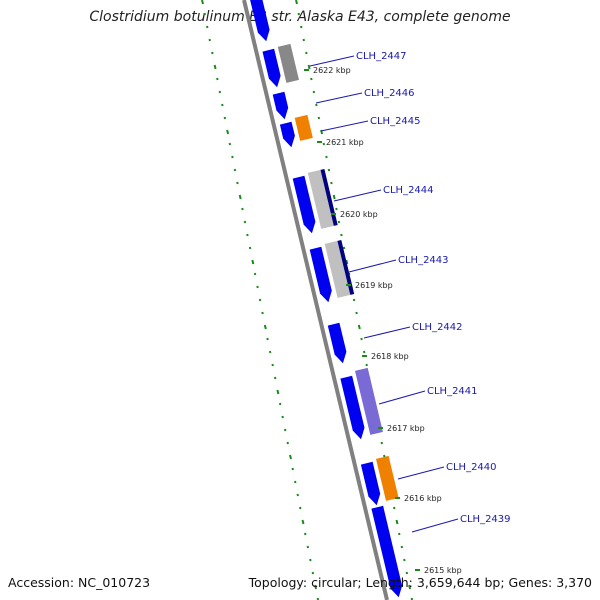 This screenshot has width=600, height=600. Describe the element at coordinates (390, 356) in the screenshot. I see `kbp-tick-label: 2618 kbp` at that location.